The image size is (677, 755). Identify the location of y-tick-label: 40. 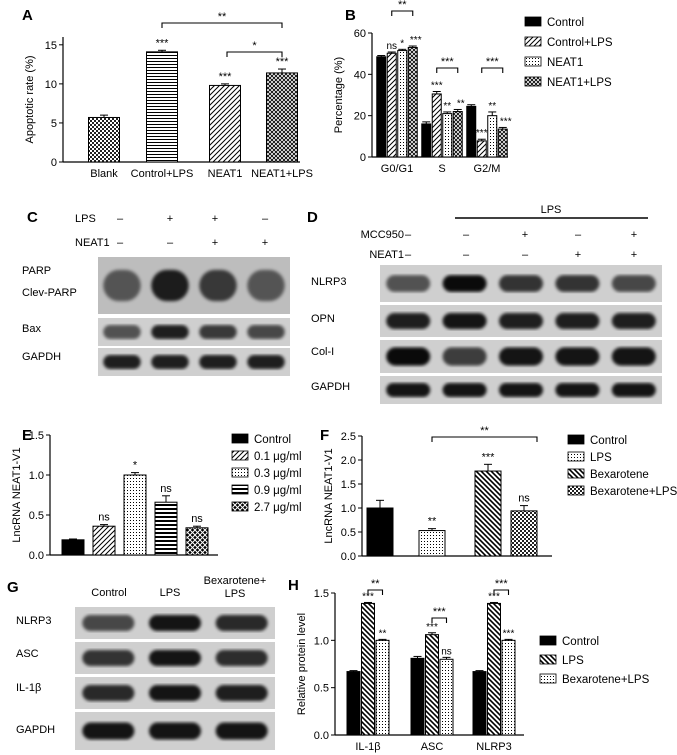
(360, 75).